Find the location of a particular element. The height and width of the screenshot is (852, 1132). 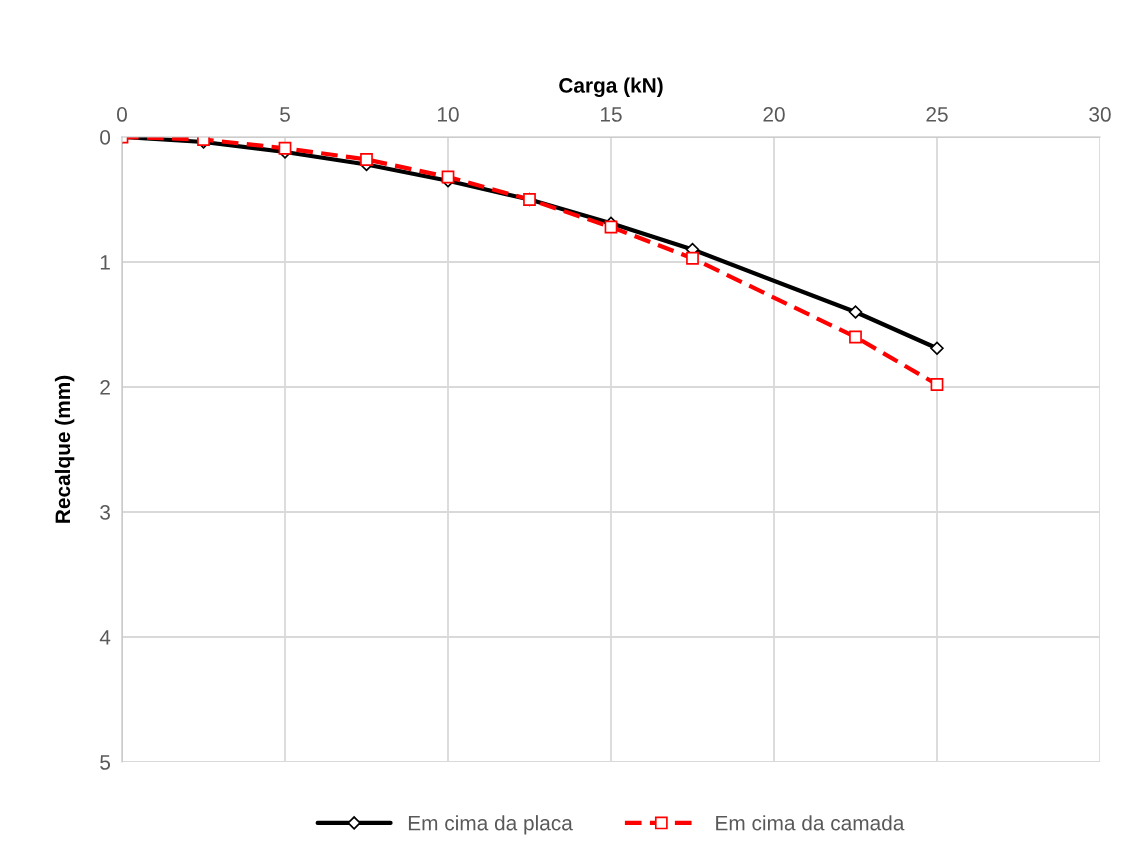

y-tick-label: 3 is located at coordinates (105, 512).